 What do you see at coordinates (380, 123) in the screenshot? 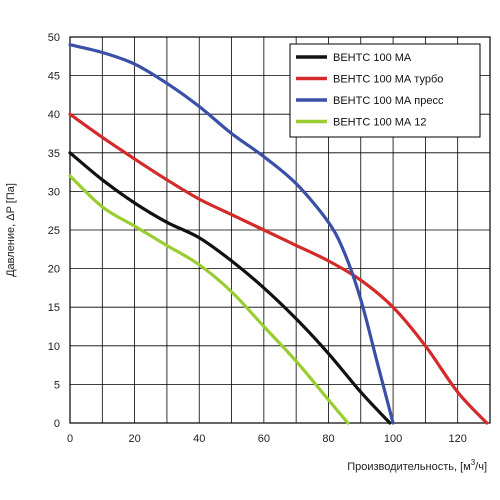
I see `series-4-legend-label: ВЕНТС 100 МА 12` at bounding box center [380, 123].